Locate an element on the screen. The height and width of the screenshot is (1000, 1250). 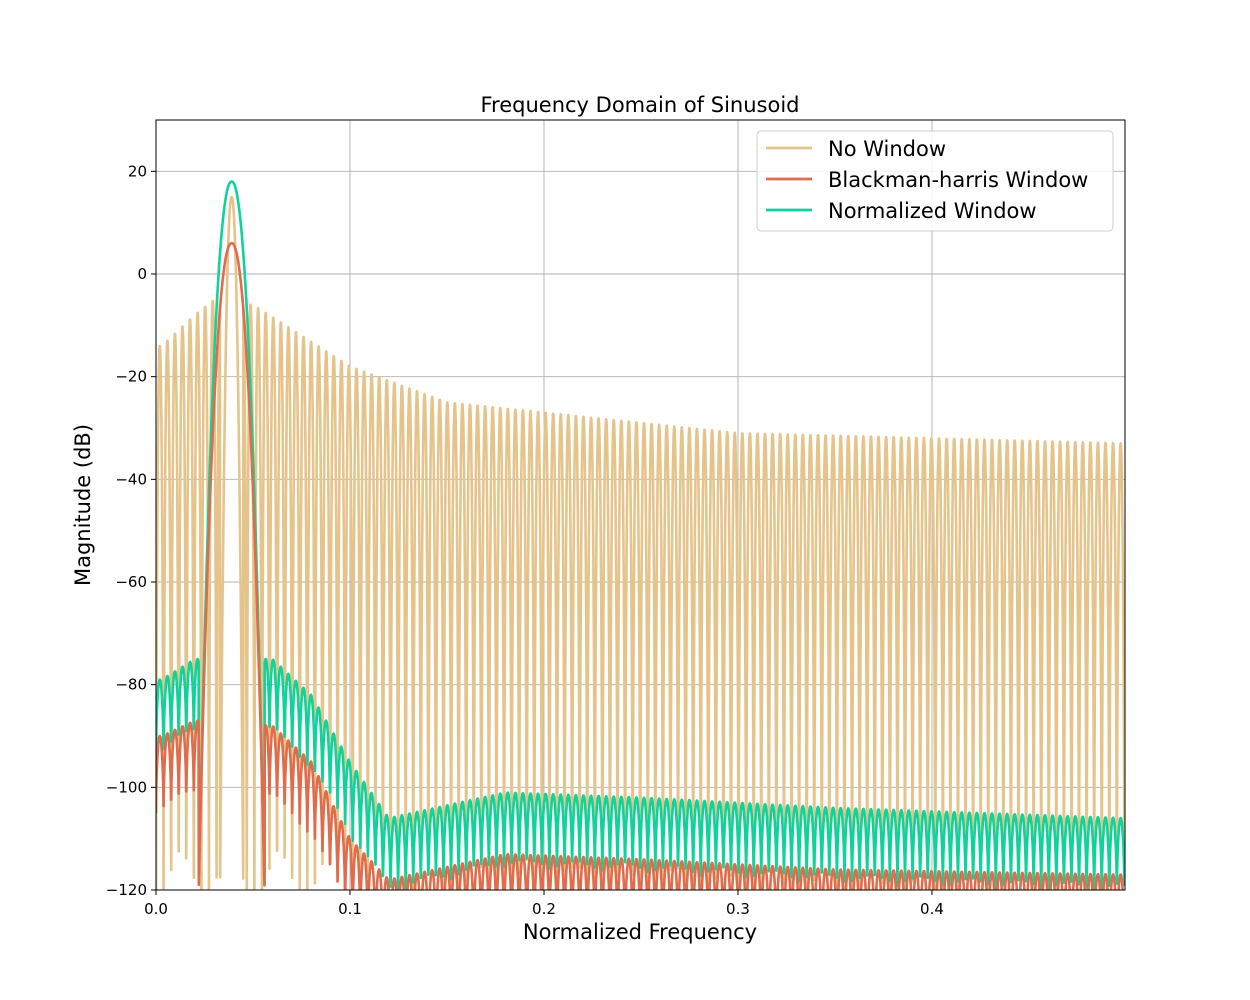
chart-title: Frequency Domain of Sinusoid is located at coordinates (640, 105).